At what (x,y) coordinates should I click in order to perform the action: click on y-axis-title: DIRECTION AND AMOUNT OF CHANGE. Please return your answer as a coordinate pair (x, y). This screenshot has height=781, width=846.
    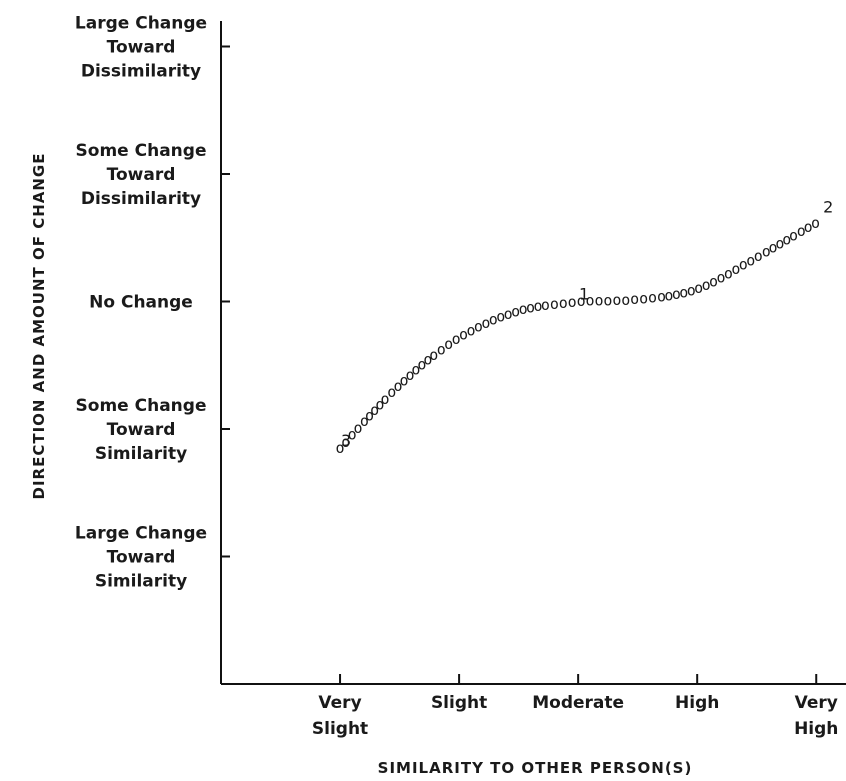
    Looking at the image, I should click on (39, 326).